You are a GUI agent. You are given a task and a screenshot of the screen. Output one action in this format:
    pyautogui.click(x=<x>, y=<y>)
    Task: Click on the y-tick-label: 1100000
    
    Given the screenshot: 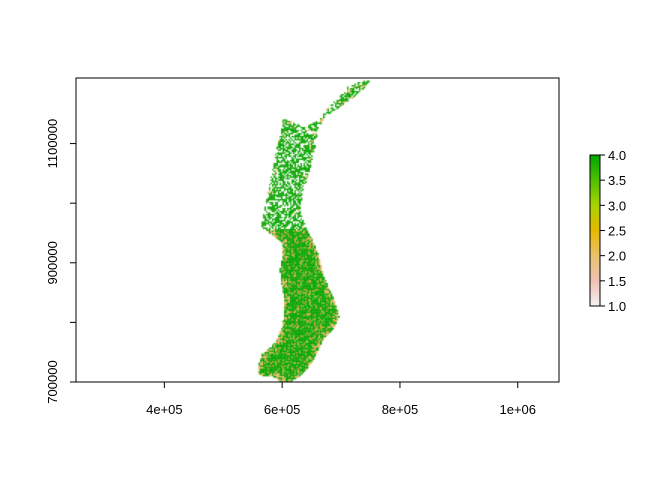 What is the action you would take?
    pyautogui.click(x=52, y=144)
    